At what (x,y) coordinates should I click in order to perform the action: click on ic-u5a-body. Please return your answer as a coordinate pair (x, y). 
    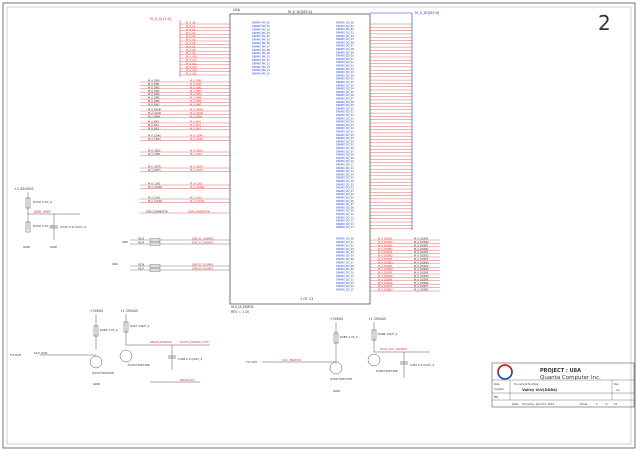
    Looking at the image, I should click on (300, 159).